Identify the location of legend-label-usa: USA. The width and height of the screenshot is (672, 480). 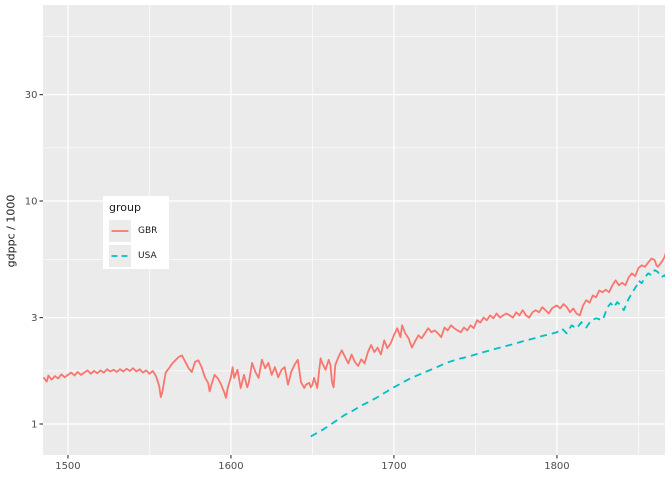
(147, 256).